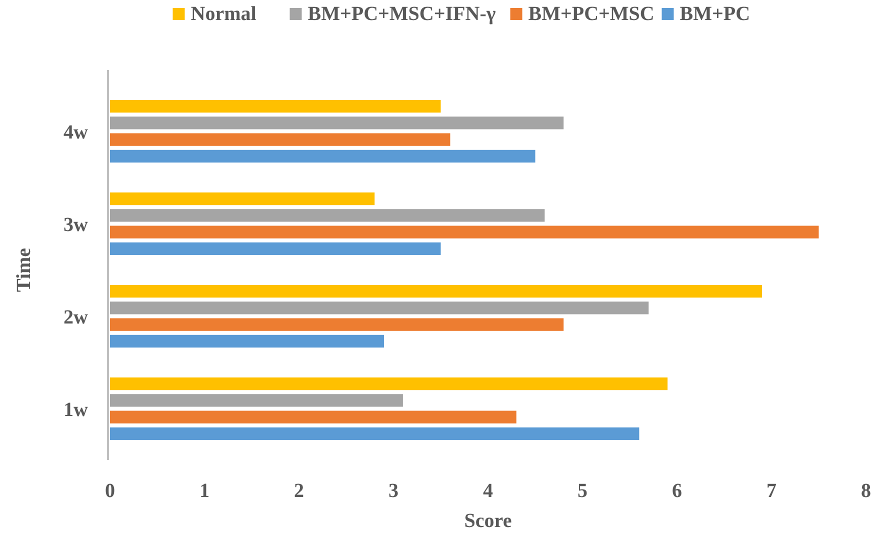 The height and width of the screenshot is (535, 880). I want to click on x-tick-label: 1, so click(205, 491).